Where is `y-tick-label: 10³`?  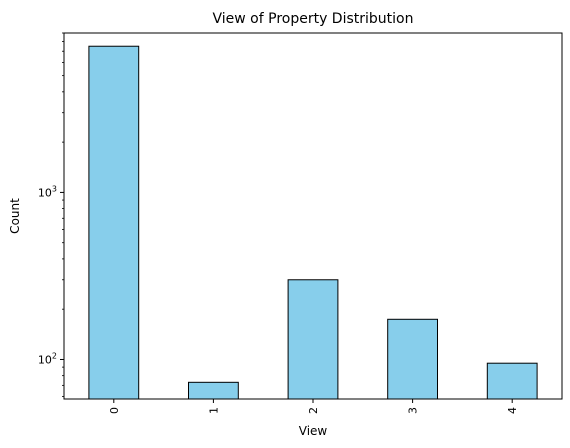
y-tick-label: 10³ is located at coordinates (47, 191).